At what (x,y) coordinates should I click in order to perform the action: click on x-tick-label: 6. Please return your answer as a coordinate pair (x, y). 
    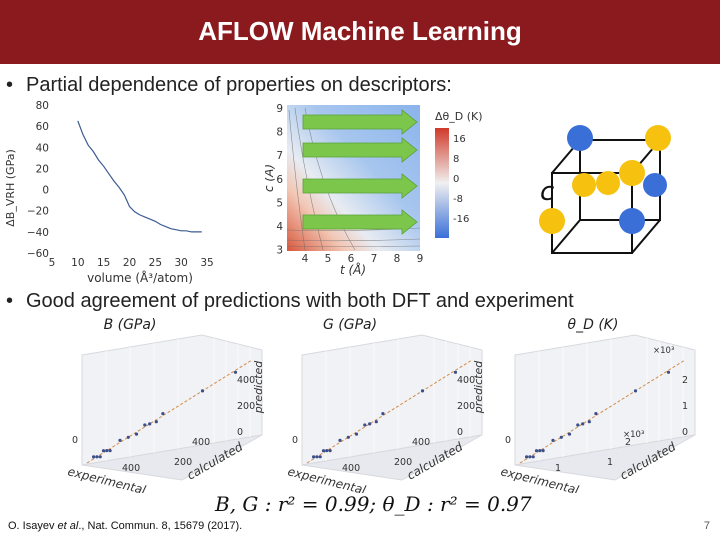
    Looking at the image, I should click on (351, 259).